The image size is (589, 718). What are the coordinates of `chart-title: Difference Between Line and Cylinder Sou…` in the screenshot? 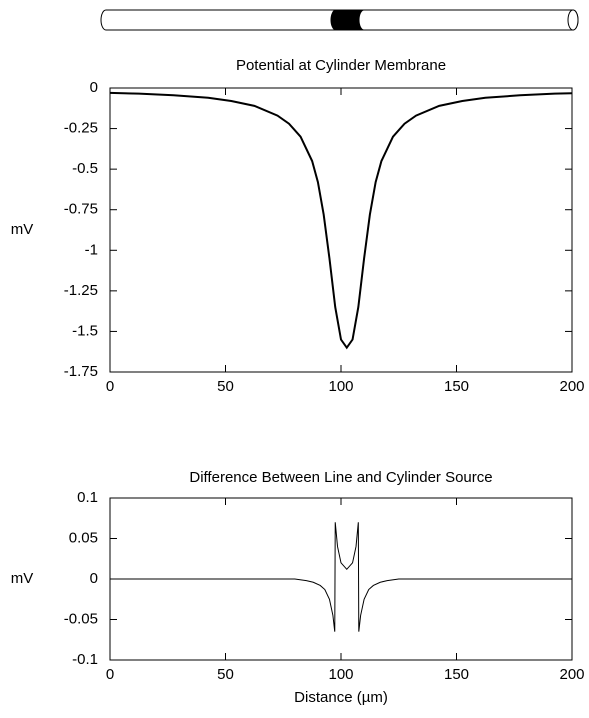 It's located at (340, 477).